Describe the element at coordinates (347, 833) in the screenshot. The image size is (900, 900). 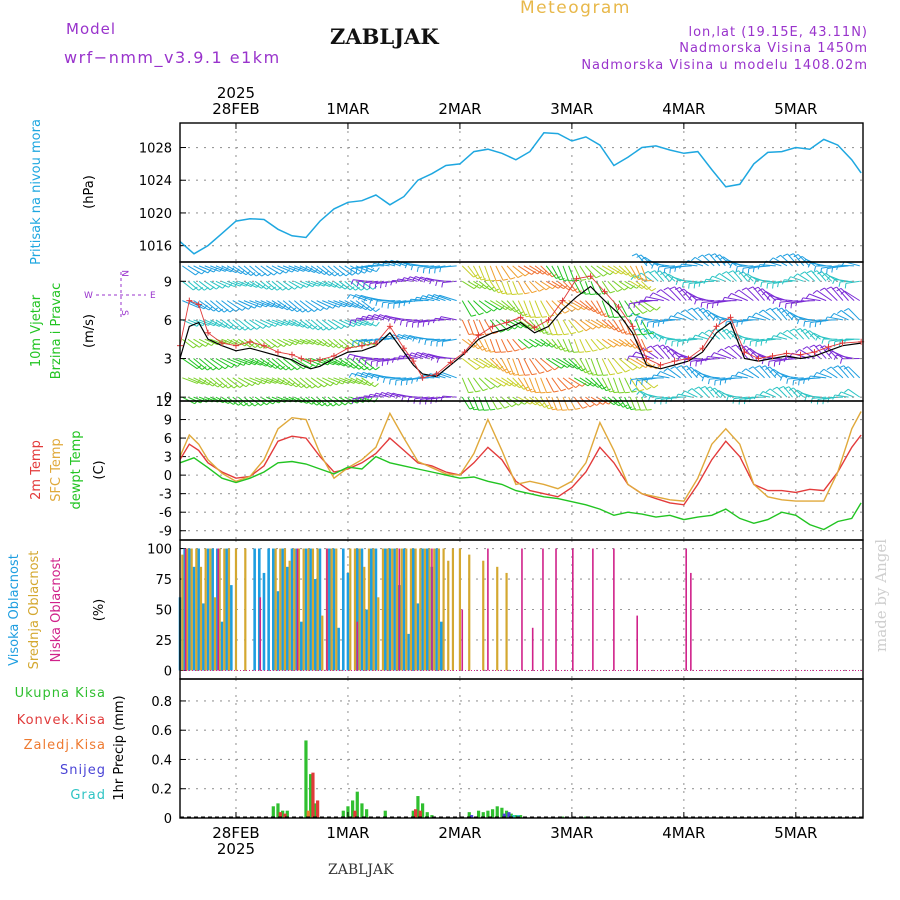
I see `day-label-bottom: 1MAR` at that location.